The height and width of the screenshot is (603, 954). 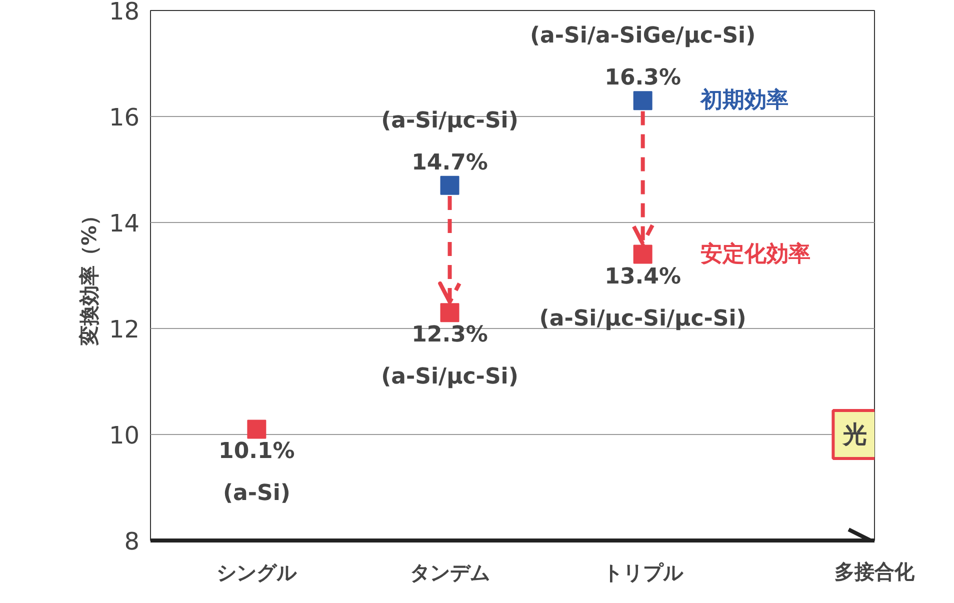 What do you see at coordinates (124, 118) in the screenshot?
I see `y-tick-label: 16` at bounding box center [124, 118].